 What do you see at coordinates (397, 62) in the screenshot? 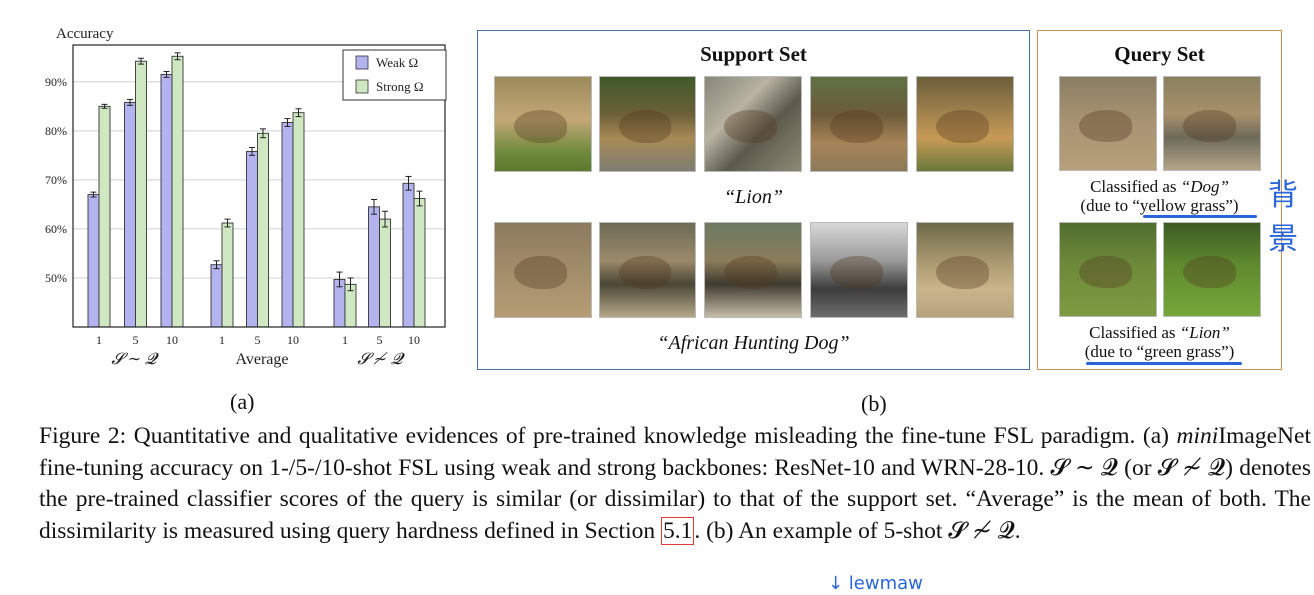
I see `legend-label-weak: Weak Ω` at bounding box center [397, 62].